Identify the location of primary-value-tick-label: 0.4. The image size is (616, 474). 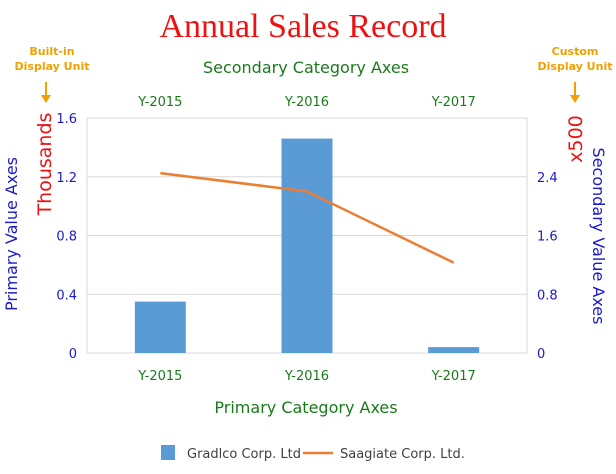
(66, 295).